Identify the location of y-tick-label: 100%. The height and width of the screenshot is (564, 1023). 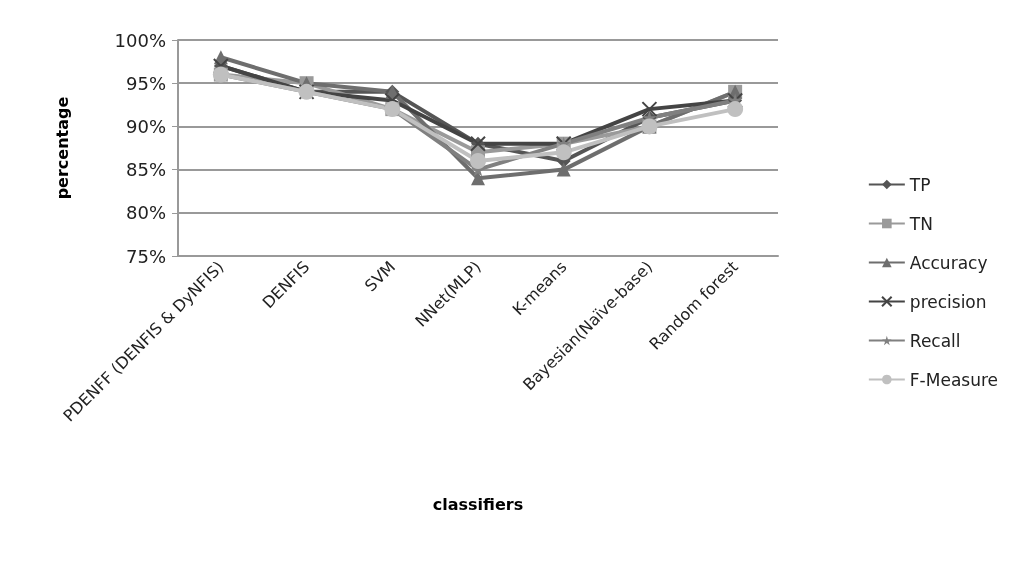
(140, 40).